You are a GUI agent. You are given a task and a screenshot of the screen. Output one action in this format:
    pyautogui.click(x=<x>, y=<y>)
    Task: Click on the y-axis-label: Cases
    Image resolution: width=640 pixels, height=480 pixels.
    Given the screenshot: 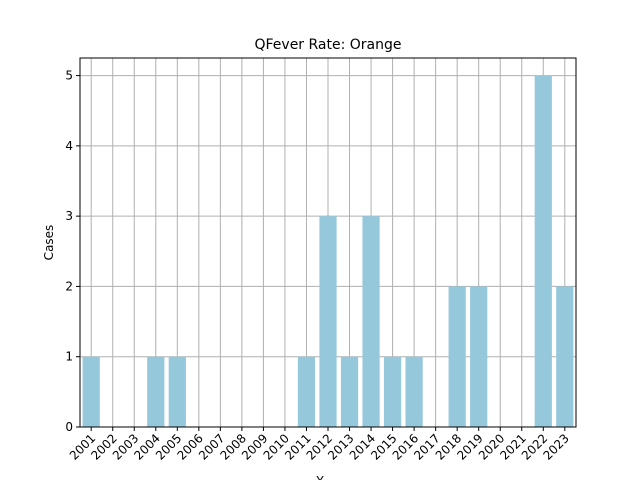 What is the action you would take?
    pyautogui.click(x=49, y=243)
    